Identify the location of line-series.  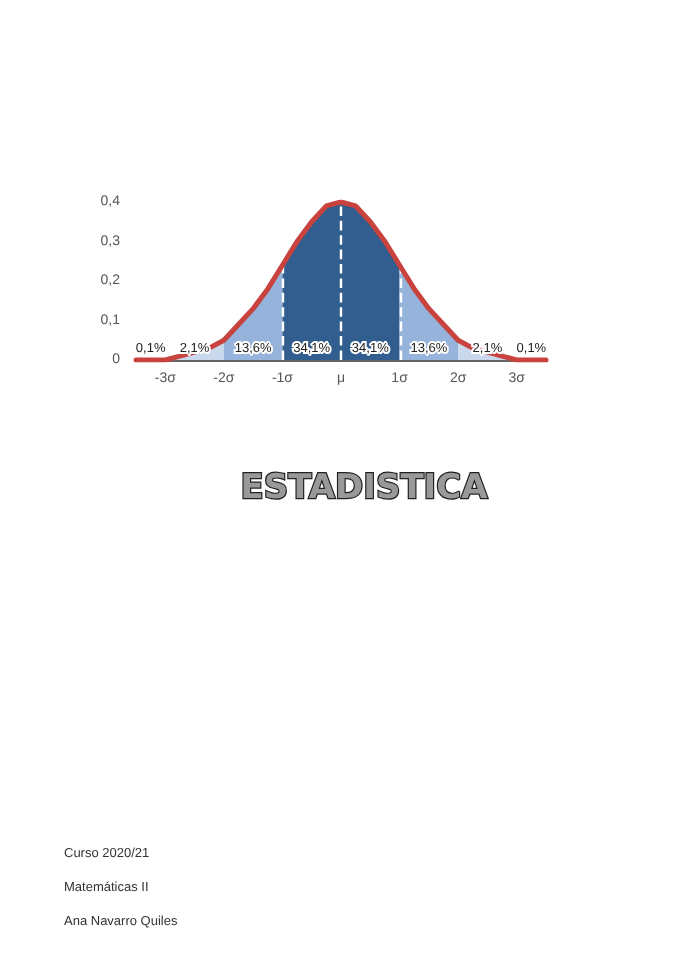
(341, 281).